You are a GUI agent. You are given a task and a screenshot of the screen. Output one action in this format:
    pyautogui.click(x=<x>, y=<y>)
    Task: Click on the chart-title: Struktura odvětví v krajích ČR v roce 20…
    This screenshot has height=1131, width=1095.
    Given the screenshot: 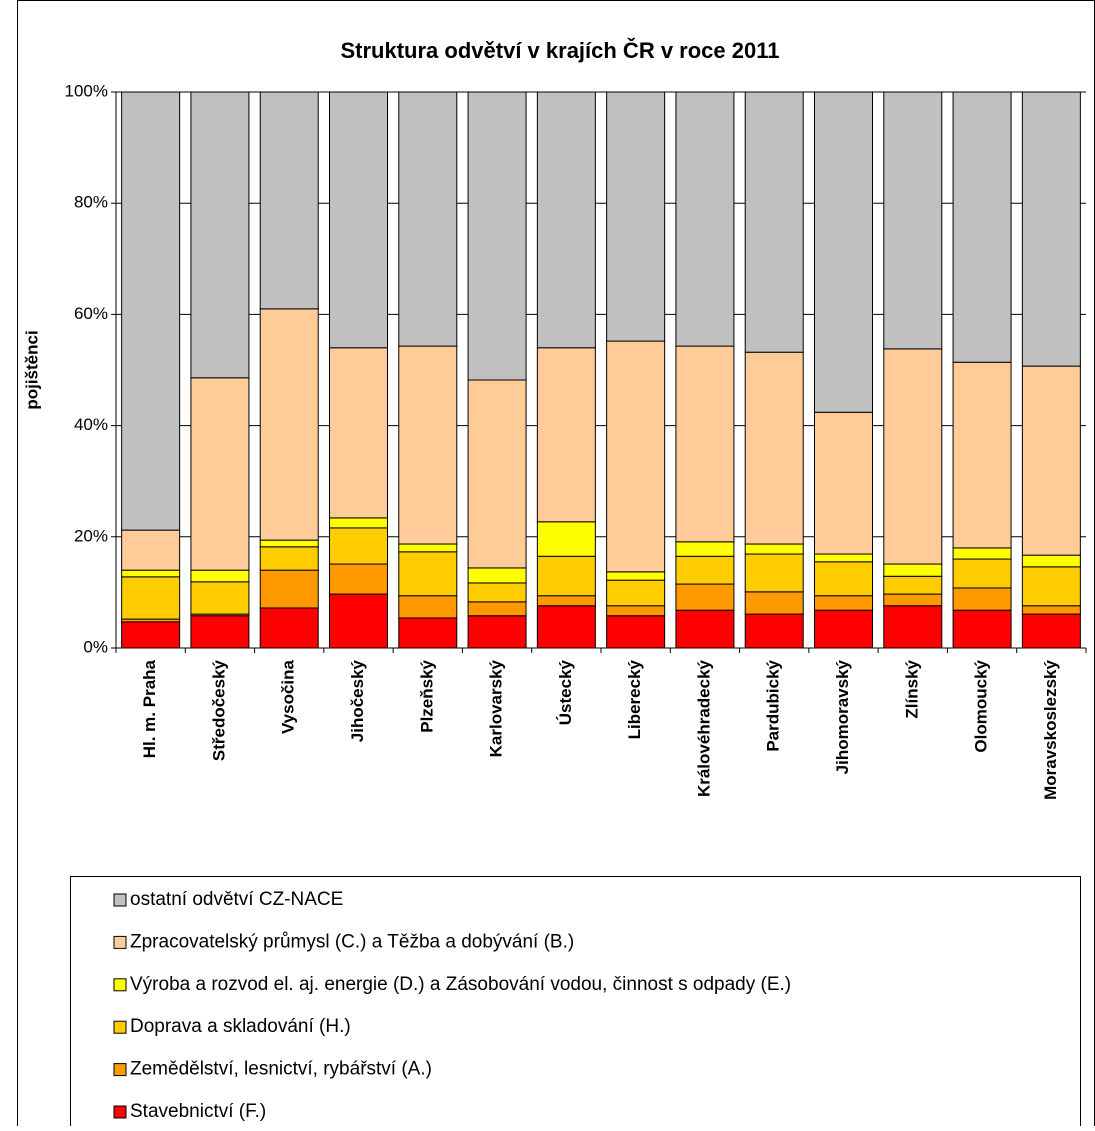 What is the action you would take?
    pyautogui.click(x=560, y=50)
    